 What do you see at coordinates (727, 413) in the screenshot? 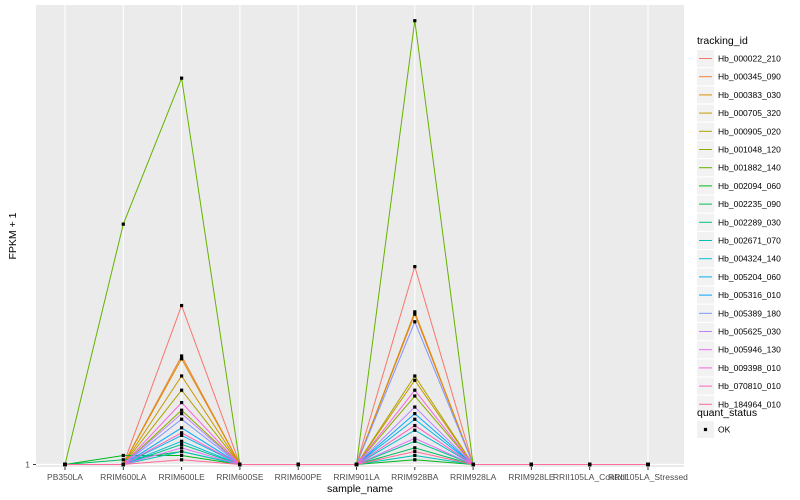
I see `shape-legend-title: quant_status` at bounding box center [727, 413].